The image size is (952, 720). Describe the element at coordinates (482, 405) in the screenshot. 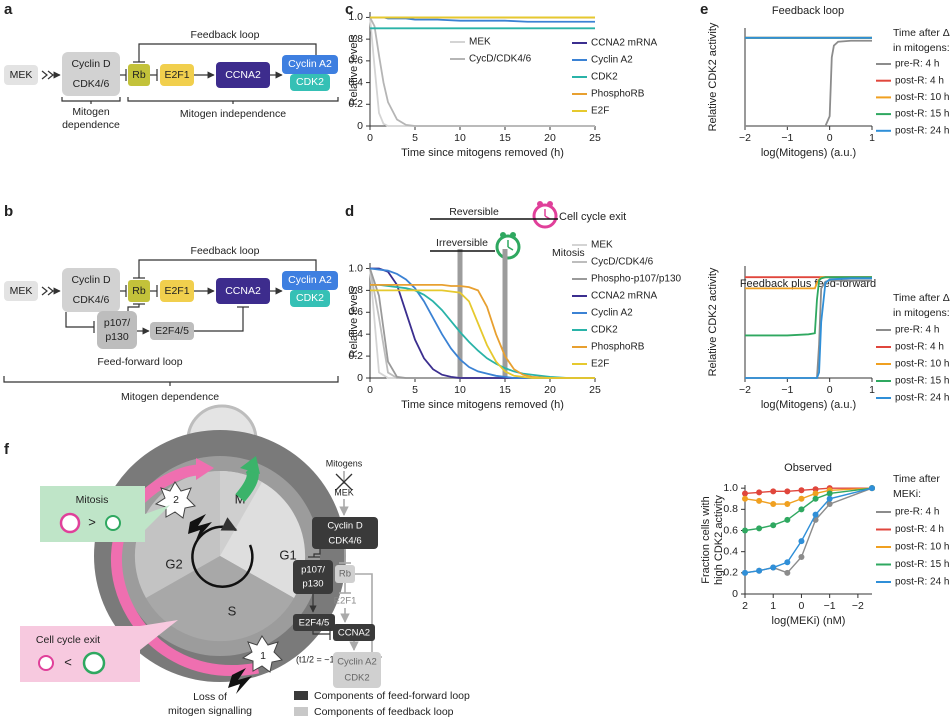

I see `x-axis-label: Time since mitogens removed (h)` at that location.